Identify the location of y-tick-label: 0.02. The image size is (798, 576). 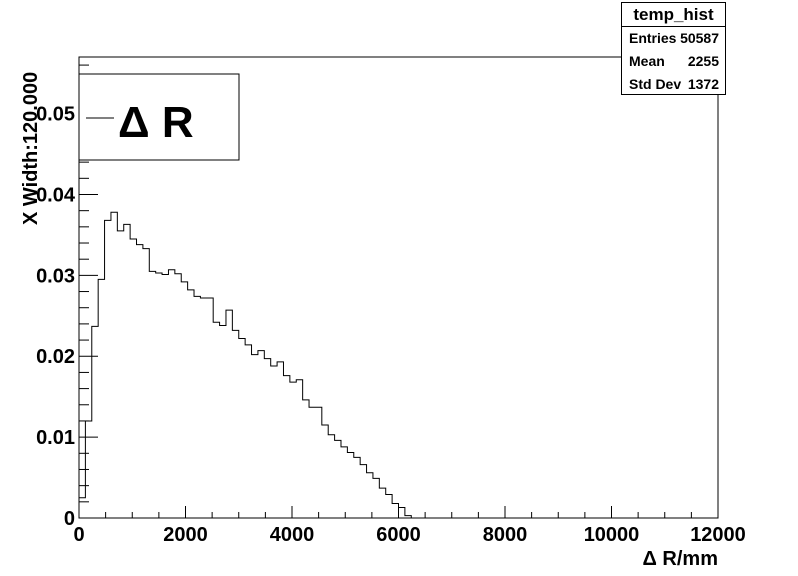
(55, 357).